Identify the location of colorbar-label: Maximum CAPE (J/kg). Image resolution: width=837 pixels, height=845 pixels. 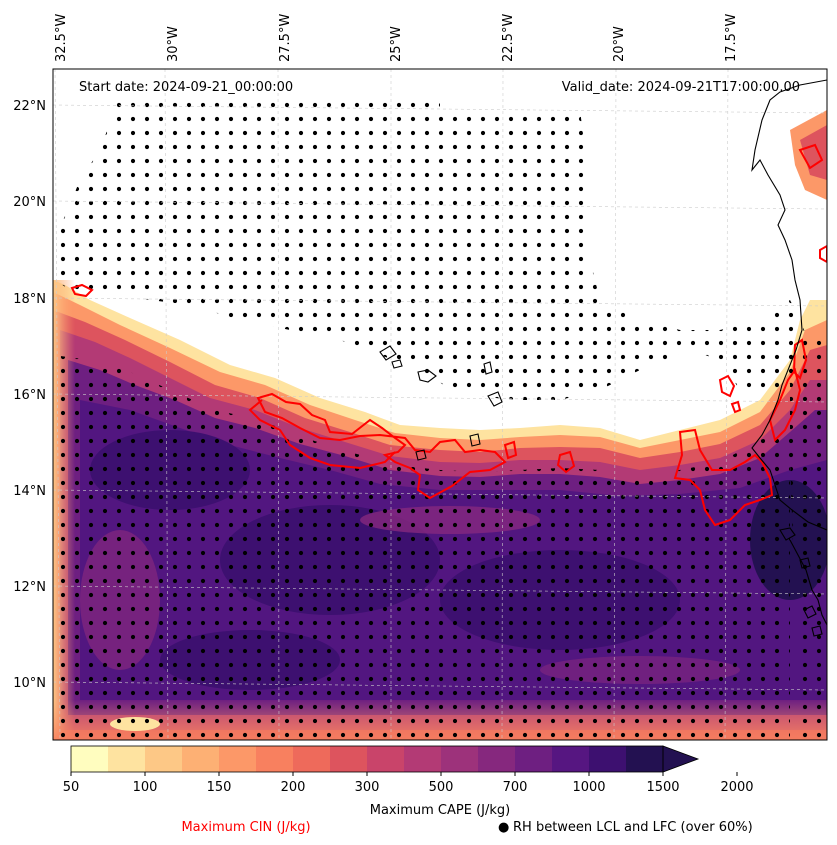
(440, 810).